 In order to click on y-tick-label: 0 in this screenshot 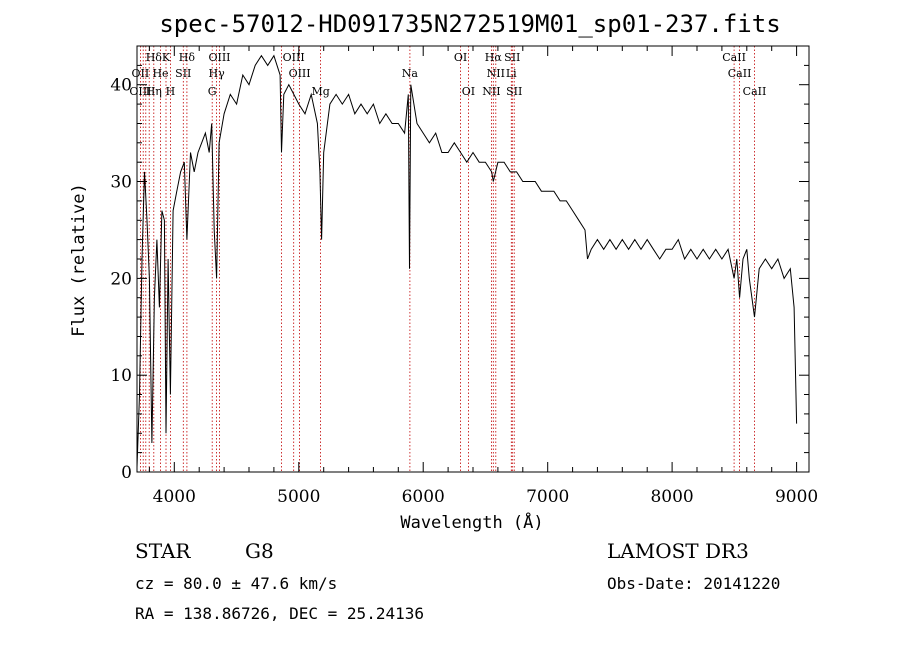, I will do `click(126, 473)`.